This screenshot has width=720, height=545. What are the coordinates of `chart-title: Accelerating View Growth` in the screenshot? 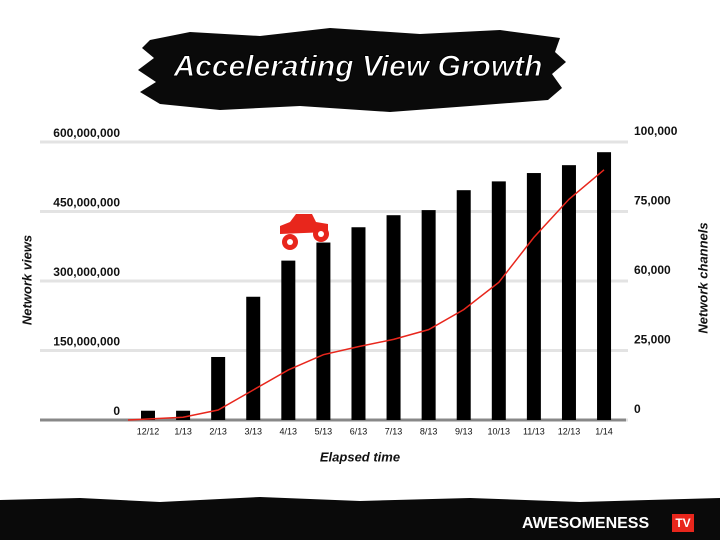 It's located at (358, 66).